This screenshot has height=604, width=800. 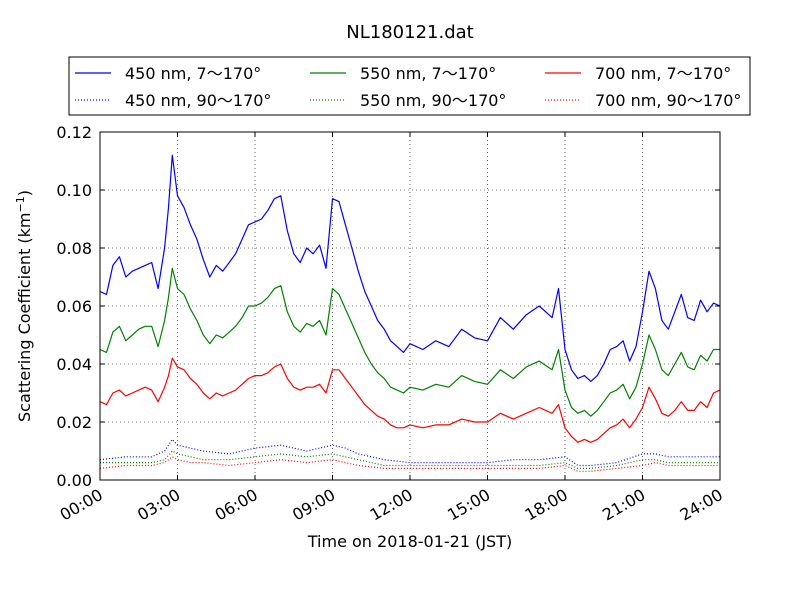 What do you see at coordinates (74, 190) in the screenshot?
I see `y-tick-label: 0.10` at bounding box center [74, 190].